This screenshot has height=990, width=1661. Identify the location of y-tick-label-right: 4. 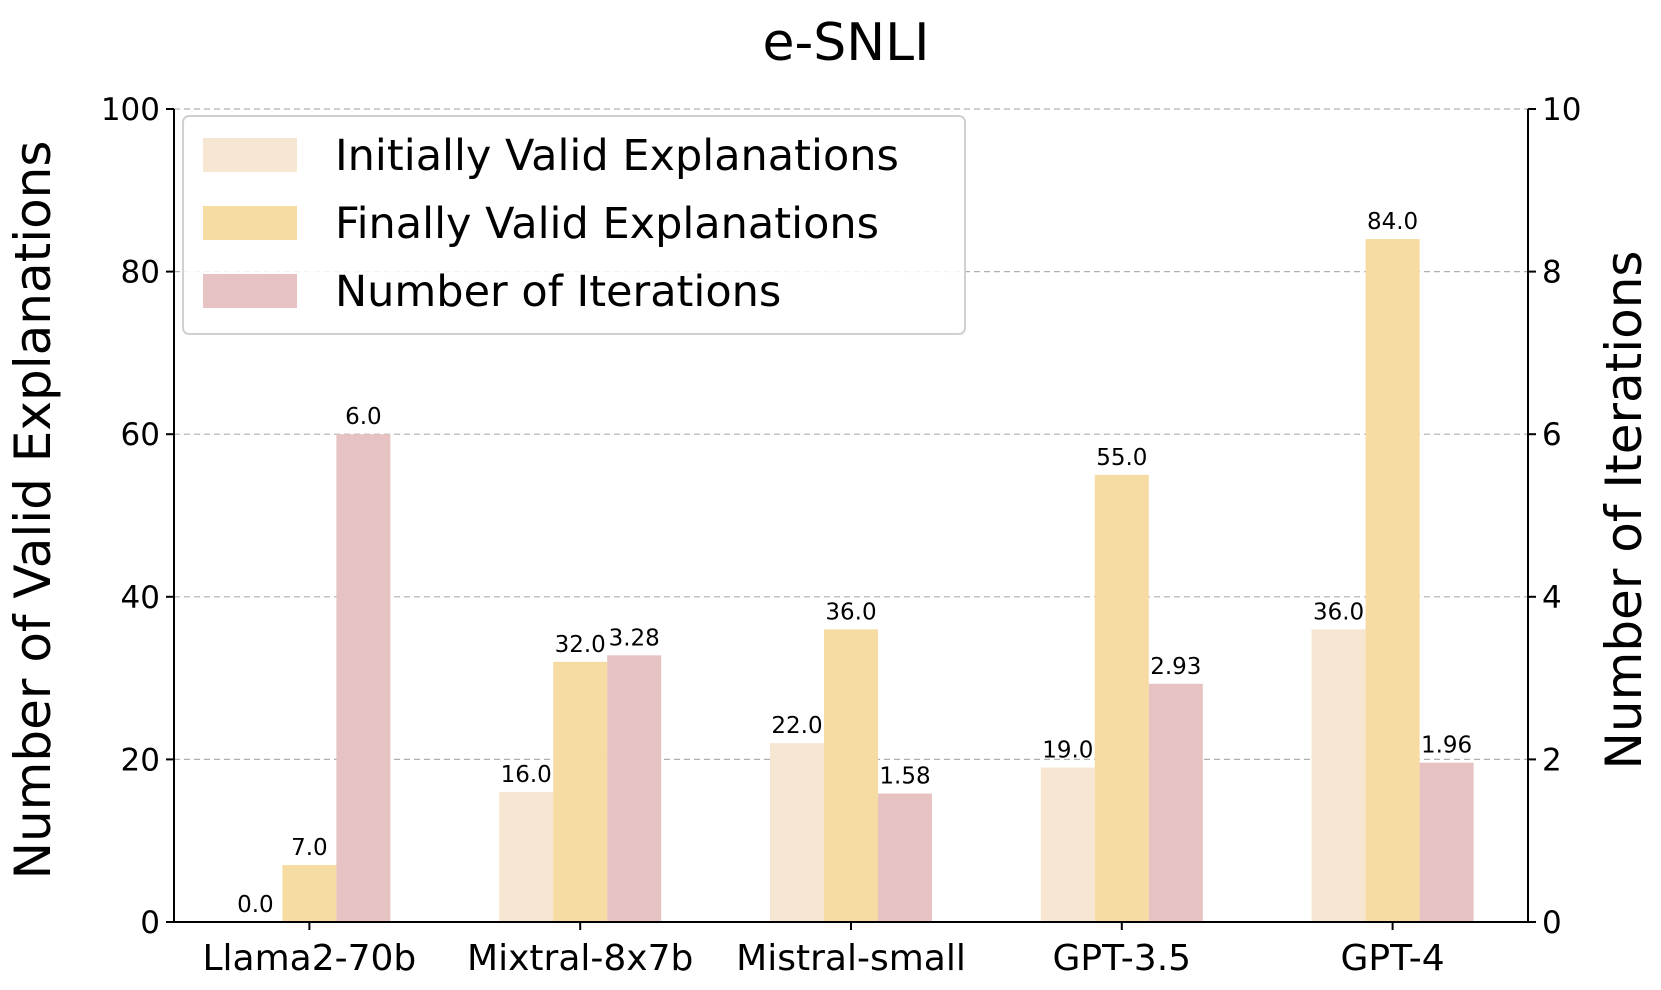
(1552, 598).